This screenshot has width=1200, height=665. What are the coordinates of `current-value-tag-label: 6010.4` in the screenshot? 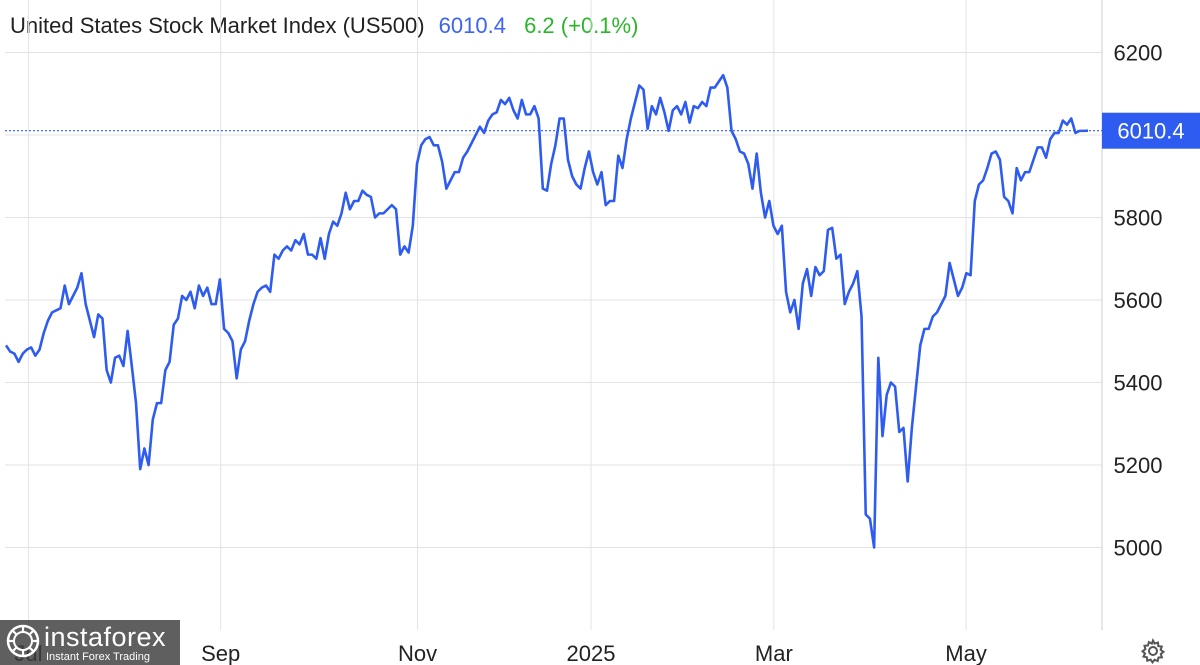 It's located at (1150, 131).